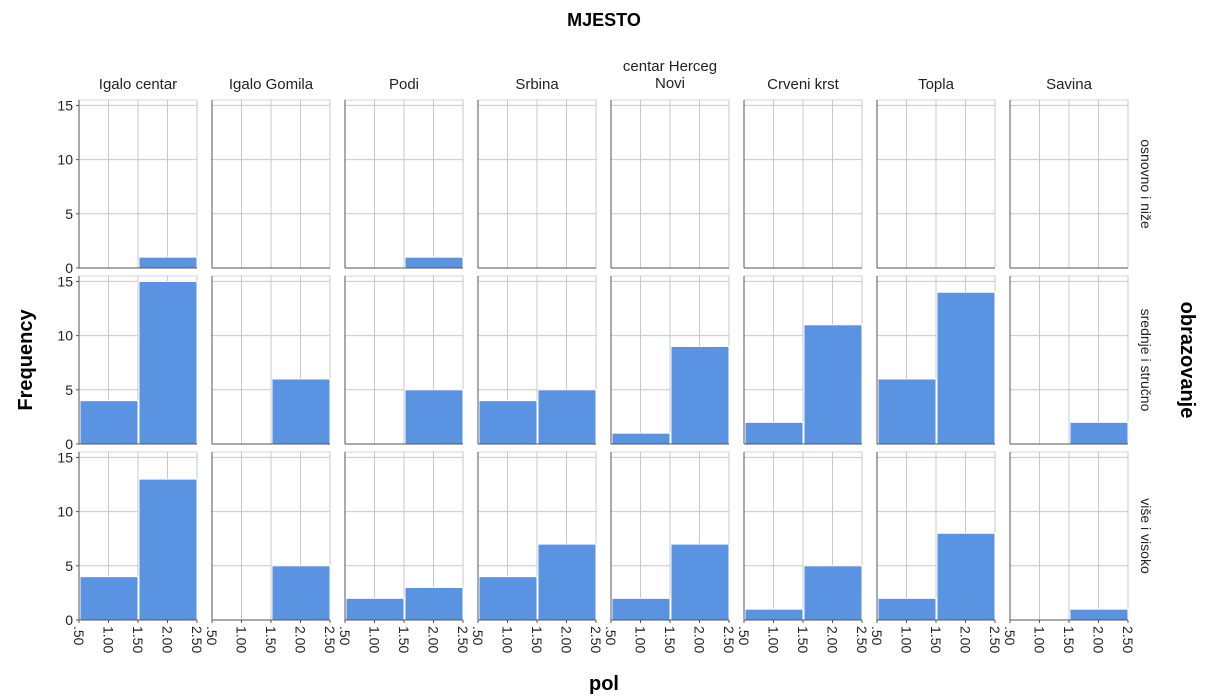 The height and width of the screenshot is (700, 1207). What do you see at coordinates (1146, 536) in the screenshot?
I see `row-label: više i visoko` at bounding box center [1146, 536].